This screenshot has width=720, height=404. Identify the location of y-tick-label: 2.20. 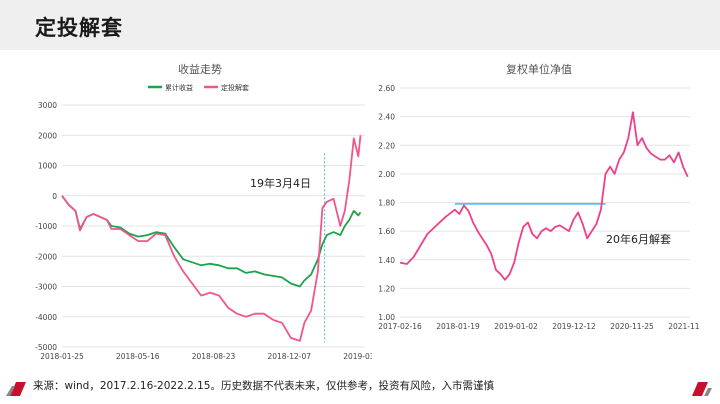
(386, 145).